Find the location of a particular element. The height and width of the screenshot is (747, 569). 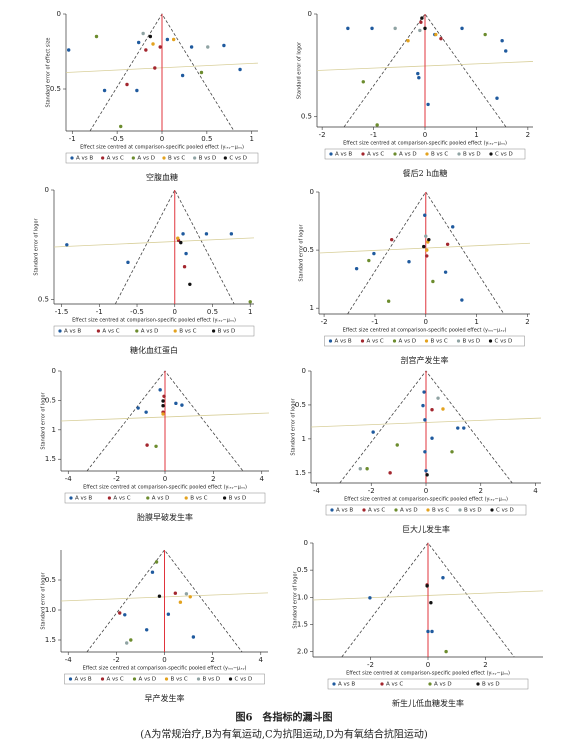

panel-title: 胎膜早破发生率 is located at coordinates (165, 517).